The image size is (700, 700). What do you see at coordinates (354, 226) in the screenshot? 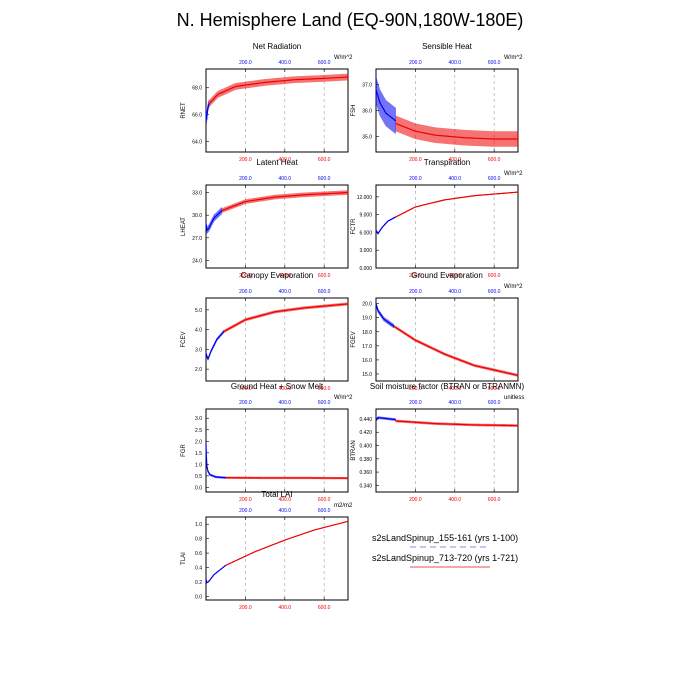
I see `y-axis-label: FCTR` at bounding box center [354, 226].